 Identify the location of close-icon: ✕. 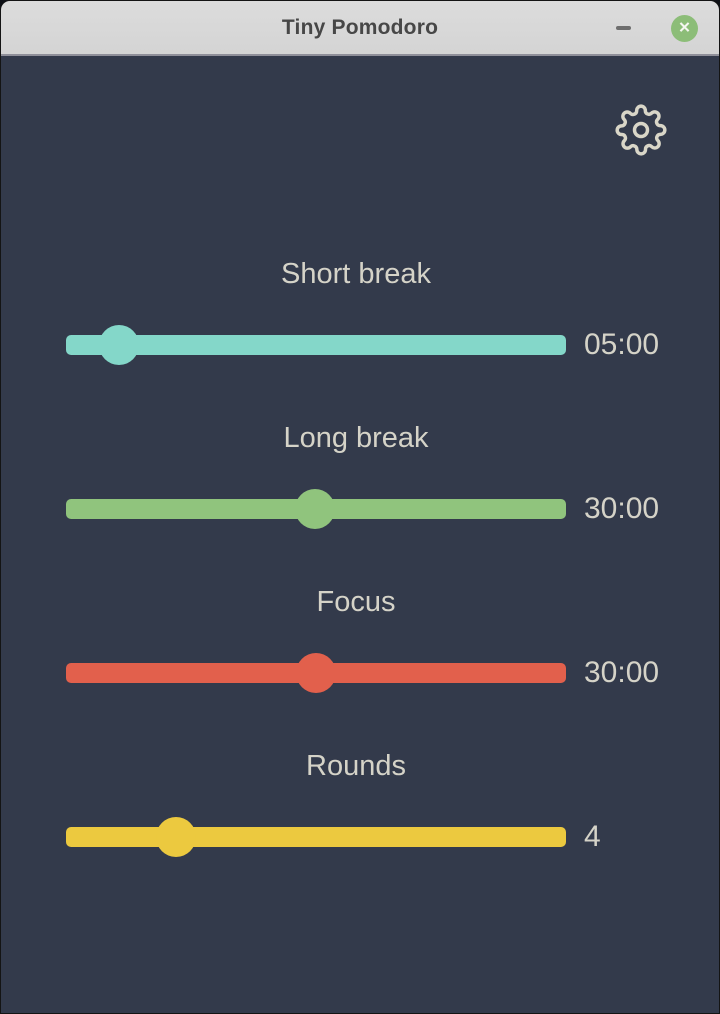
(684, 28).